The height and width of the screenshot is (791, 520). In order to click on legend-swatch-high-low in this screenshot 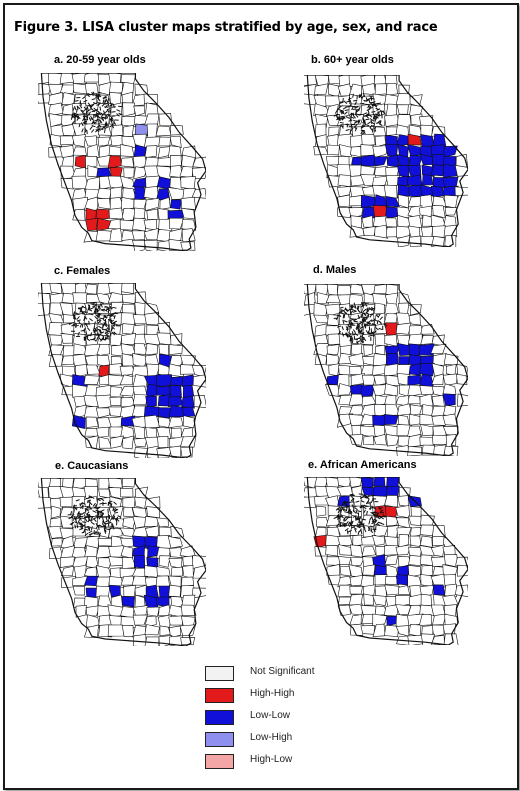, I will do `click(219, 761)`.